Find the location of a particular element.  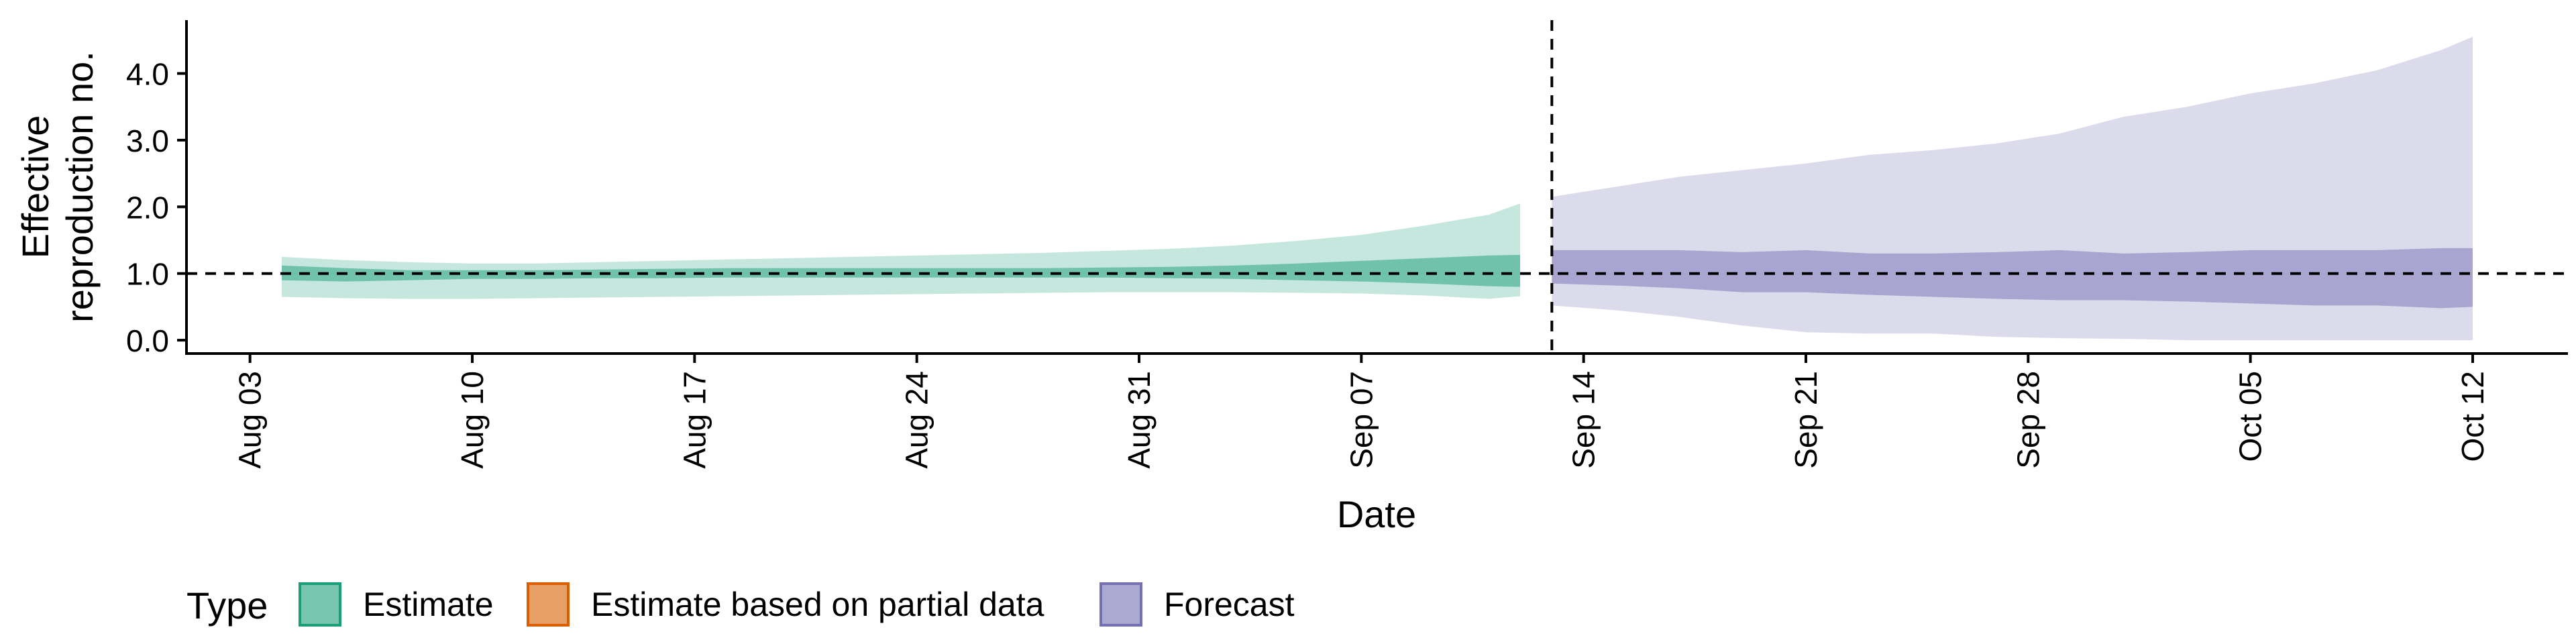

y-tick-label: 4.0 is located at coordinates (147, 74).